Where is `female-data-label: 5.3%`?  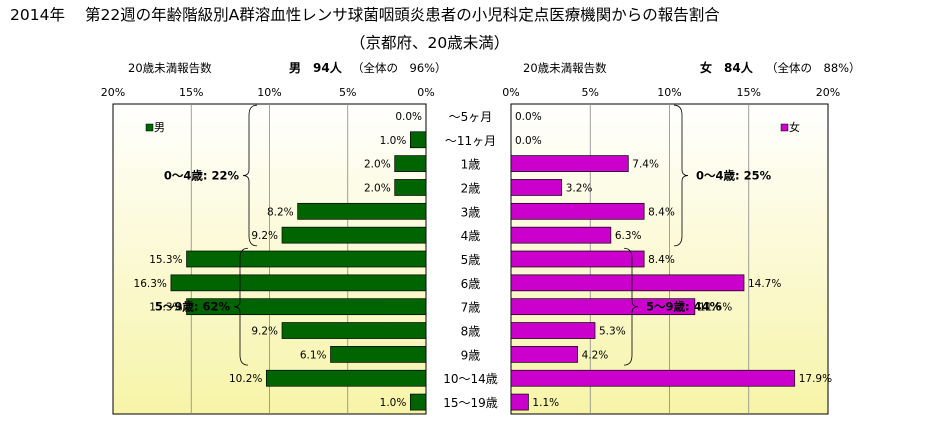 female-data-label: 5.3% is located at coordinates (612, 332).